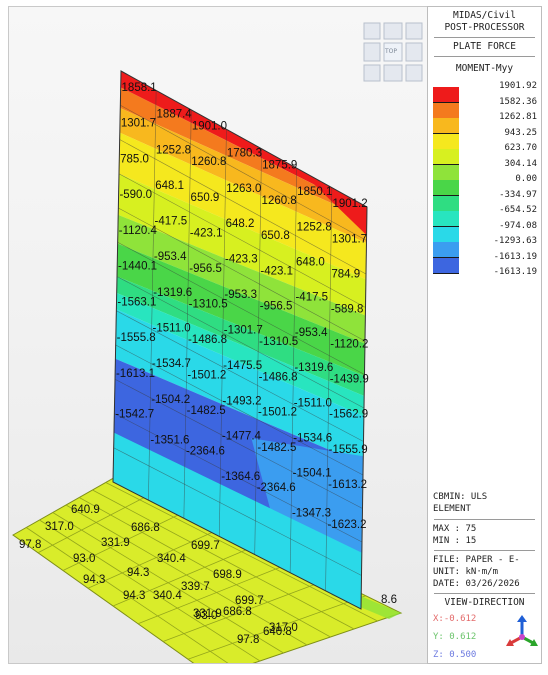 The width and height of the screenshot is (548, 675). Describe the element at coordinates (518, 210) in the screenshot. I see `legend-value: -654.52` at that location.